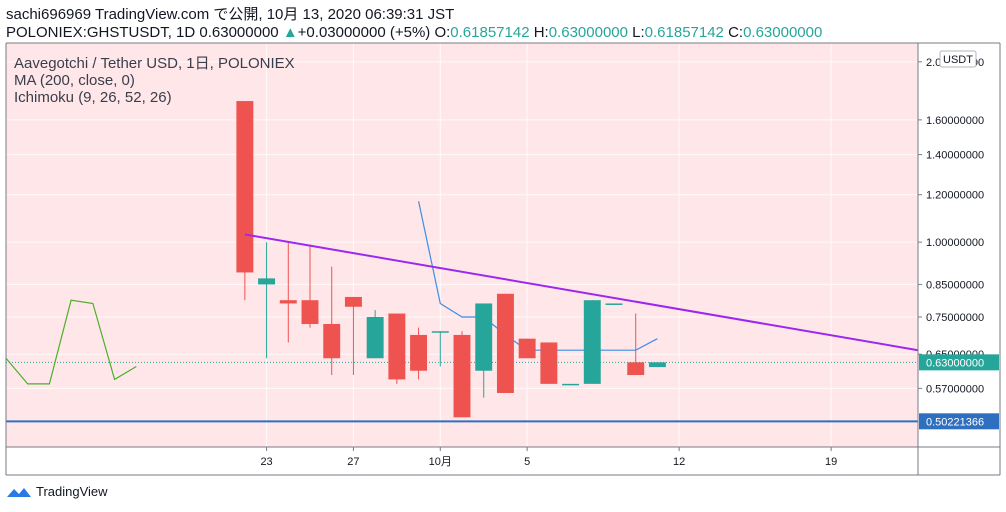 The width and height of the screenshot is (1006, 512). I want to click on last-price-tag-label: 0.63000000, so click(955, 363).